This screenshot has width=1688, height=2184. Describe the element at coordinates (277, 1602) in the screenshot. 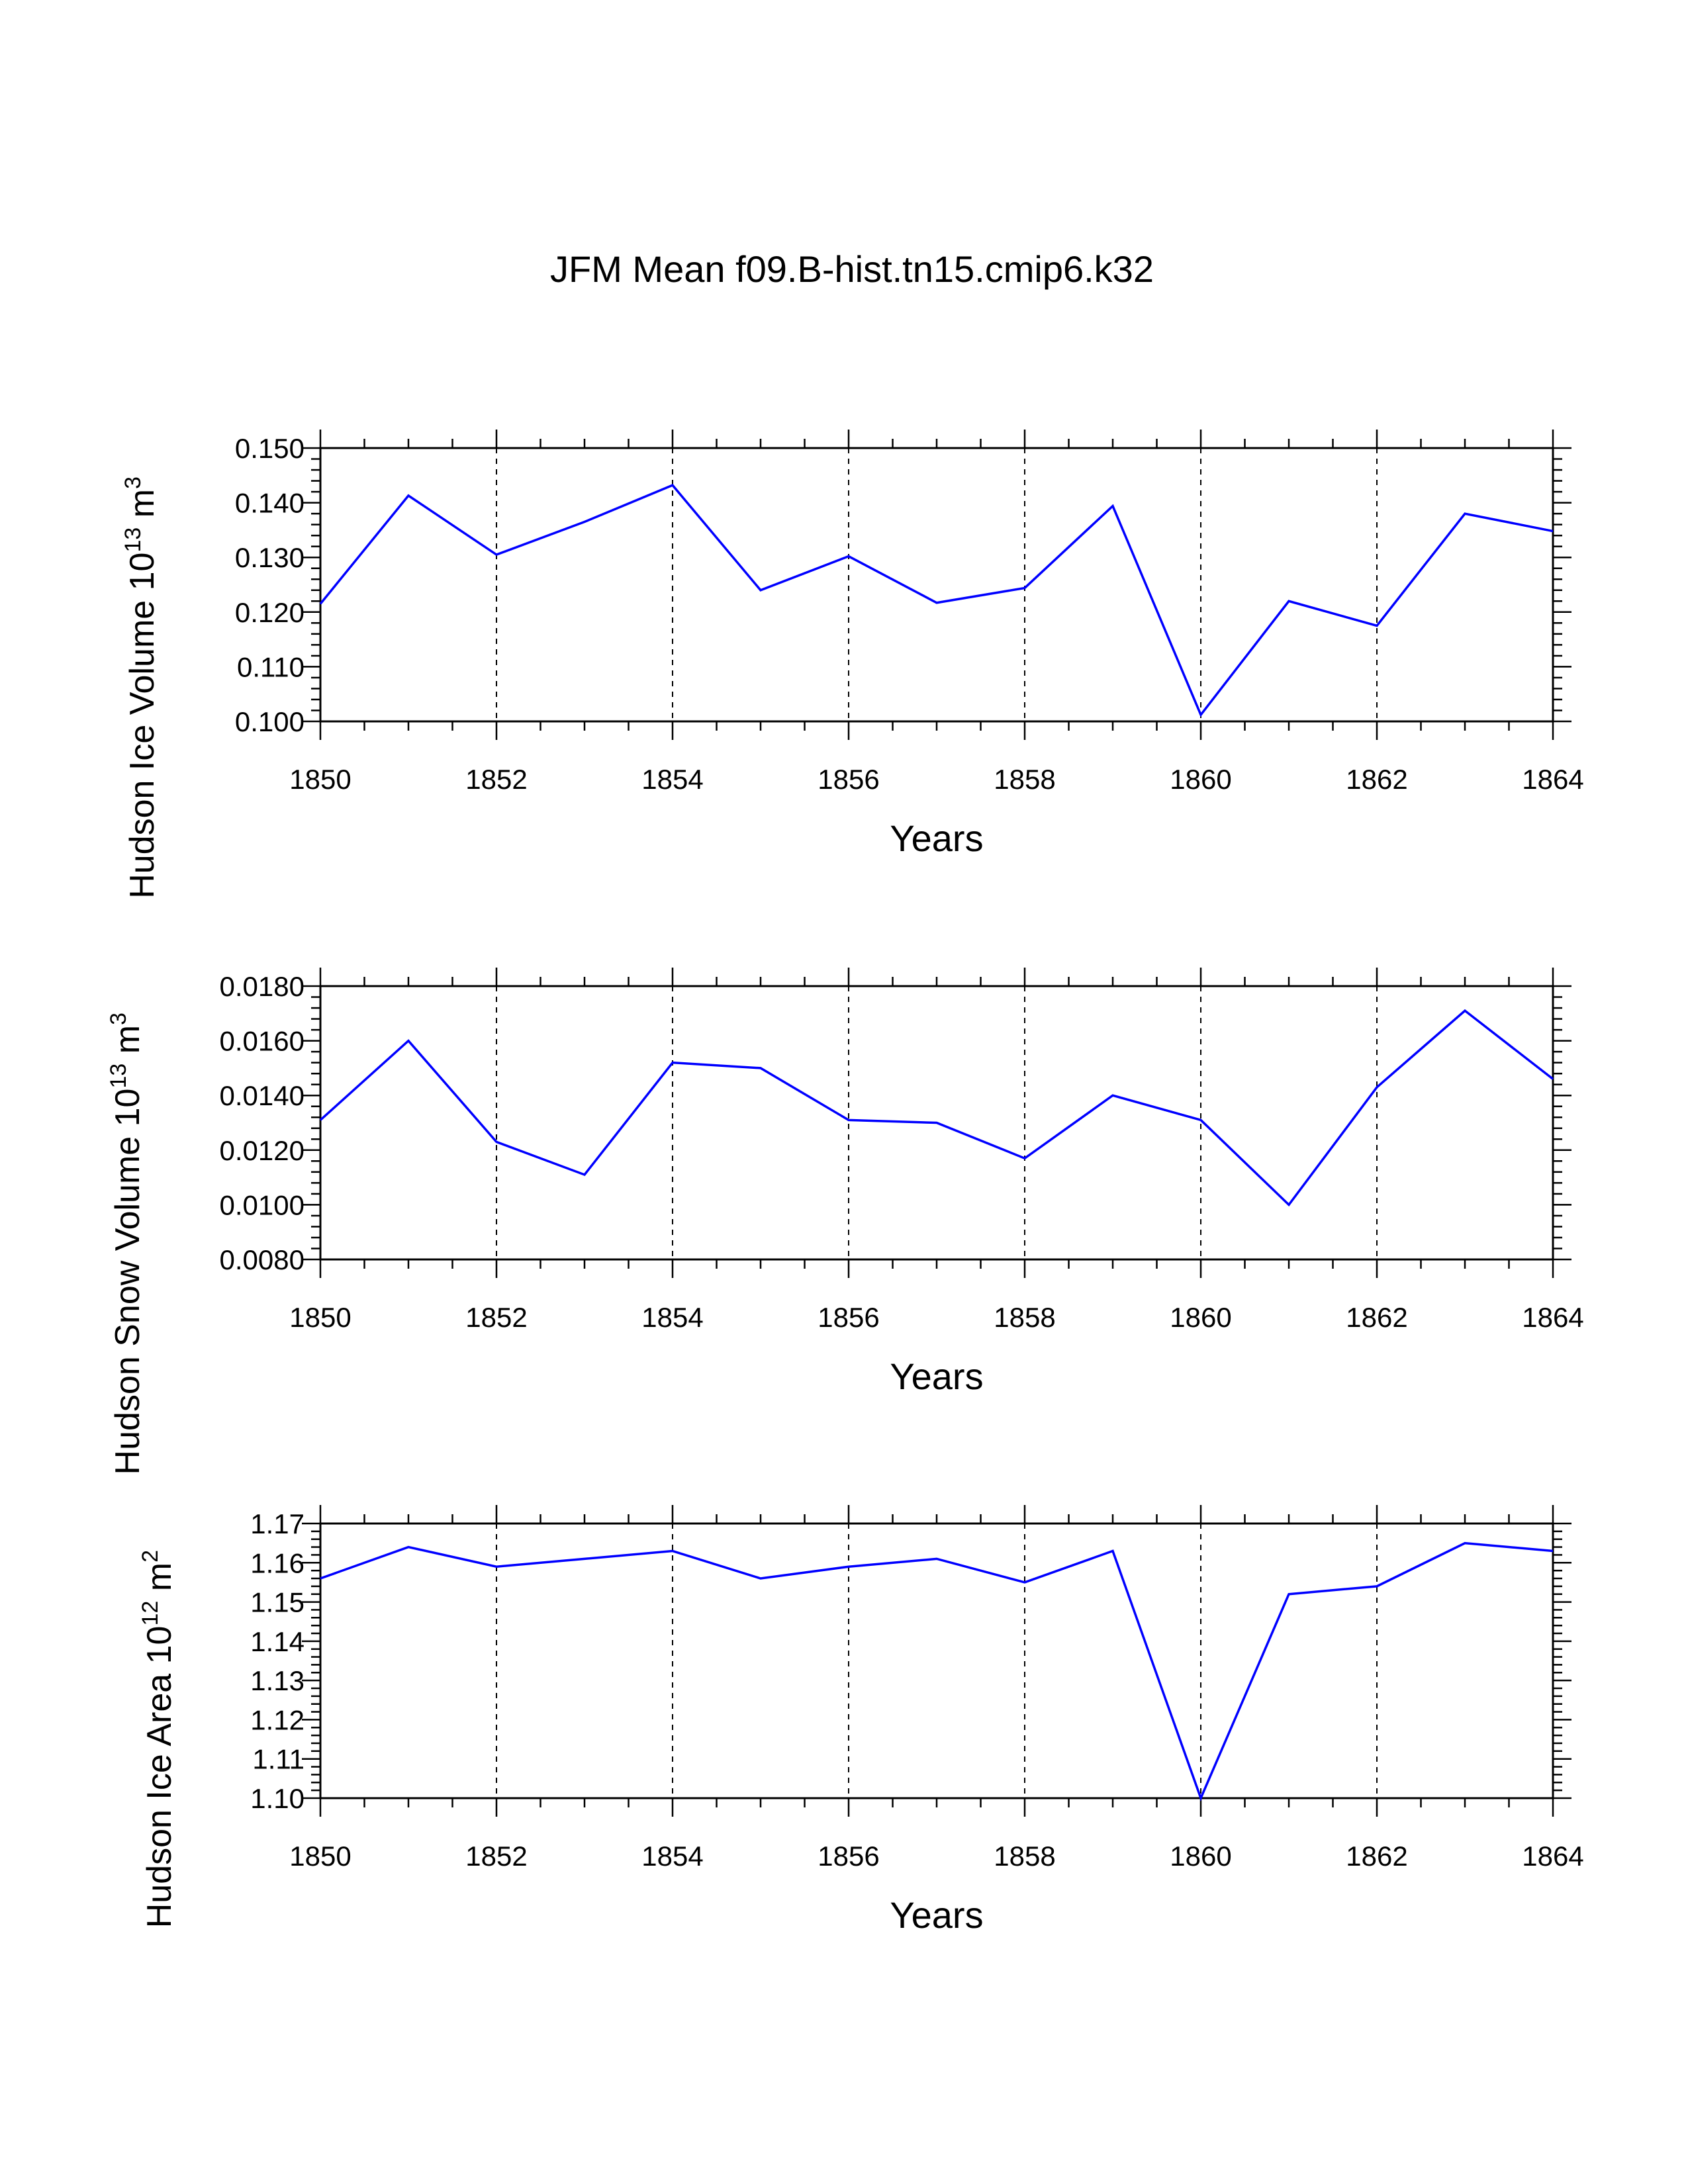

I see `y-tick-label: 1.15` at that location.